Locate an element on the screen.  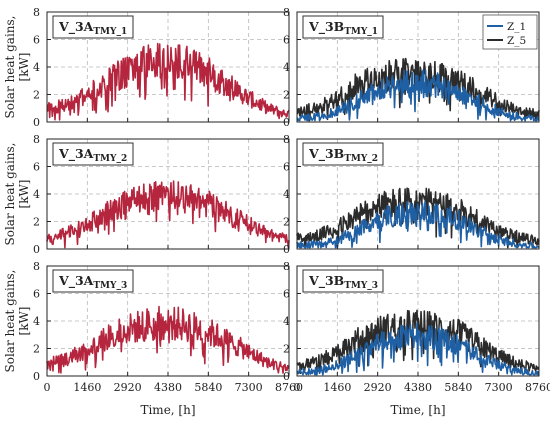
chart-panel: 0 2 4 6 8 V_3BTMY_1 Z_1 Z_5 is located at coordinates (411, 67).